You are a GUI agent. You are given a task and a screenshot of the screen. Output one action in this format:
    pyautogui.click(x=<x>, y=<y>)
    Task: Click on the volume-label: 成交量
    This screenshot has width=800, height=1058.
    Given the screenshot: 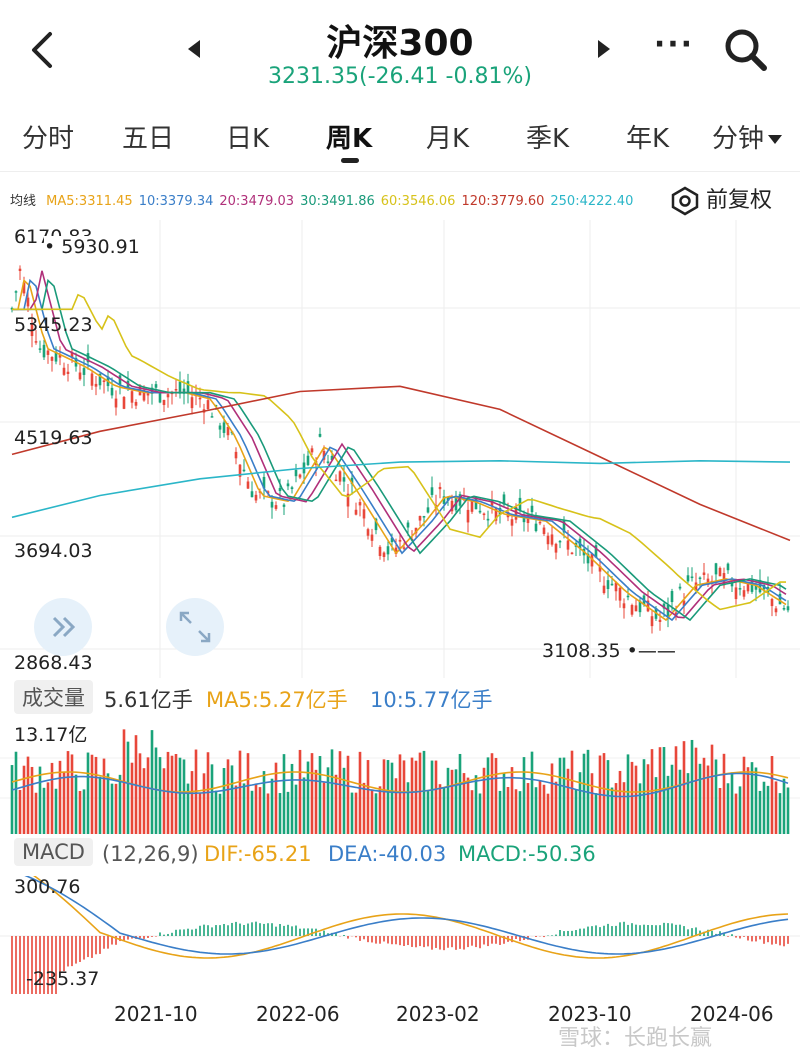 What is the action you would take?
    pyautogui.click(x=53, y=697)
    